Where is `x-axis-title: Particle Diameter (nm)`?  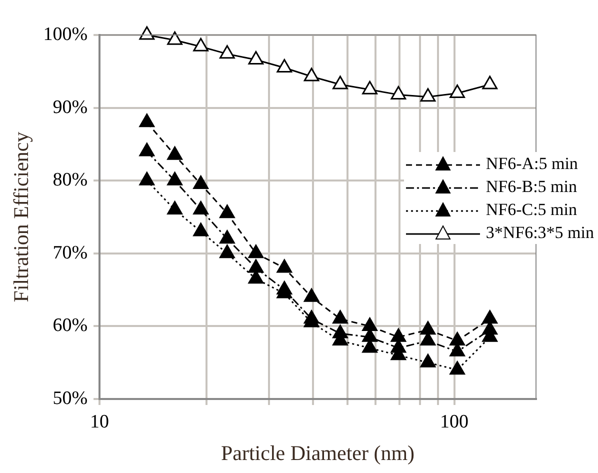 x-axis-title: Particle Diameter (nm) is located at coordinates (317, 452).